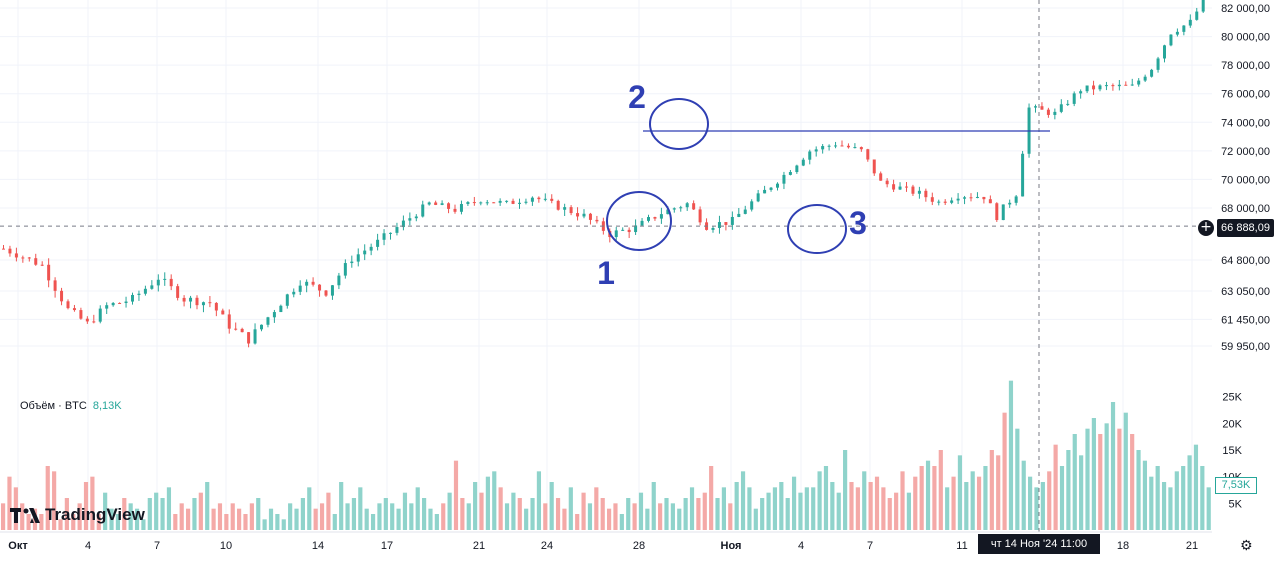 The width and height of the screenshot is (1280, 561). What do you see at coordinates (547, 546) in the screenshot?
I see `time-tick-label: 24` at bounding box center [547, 546].